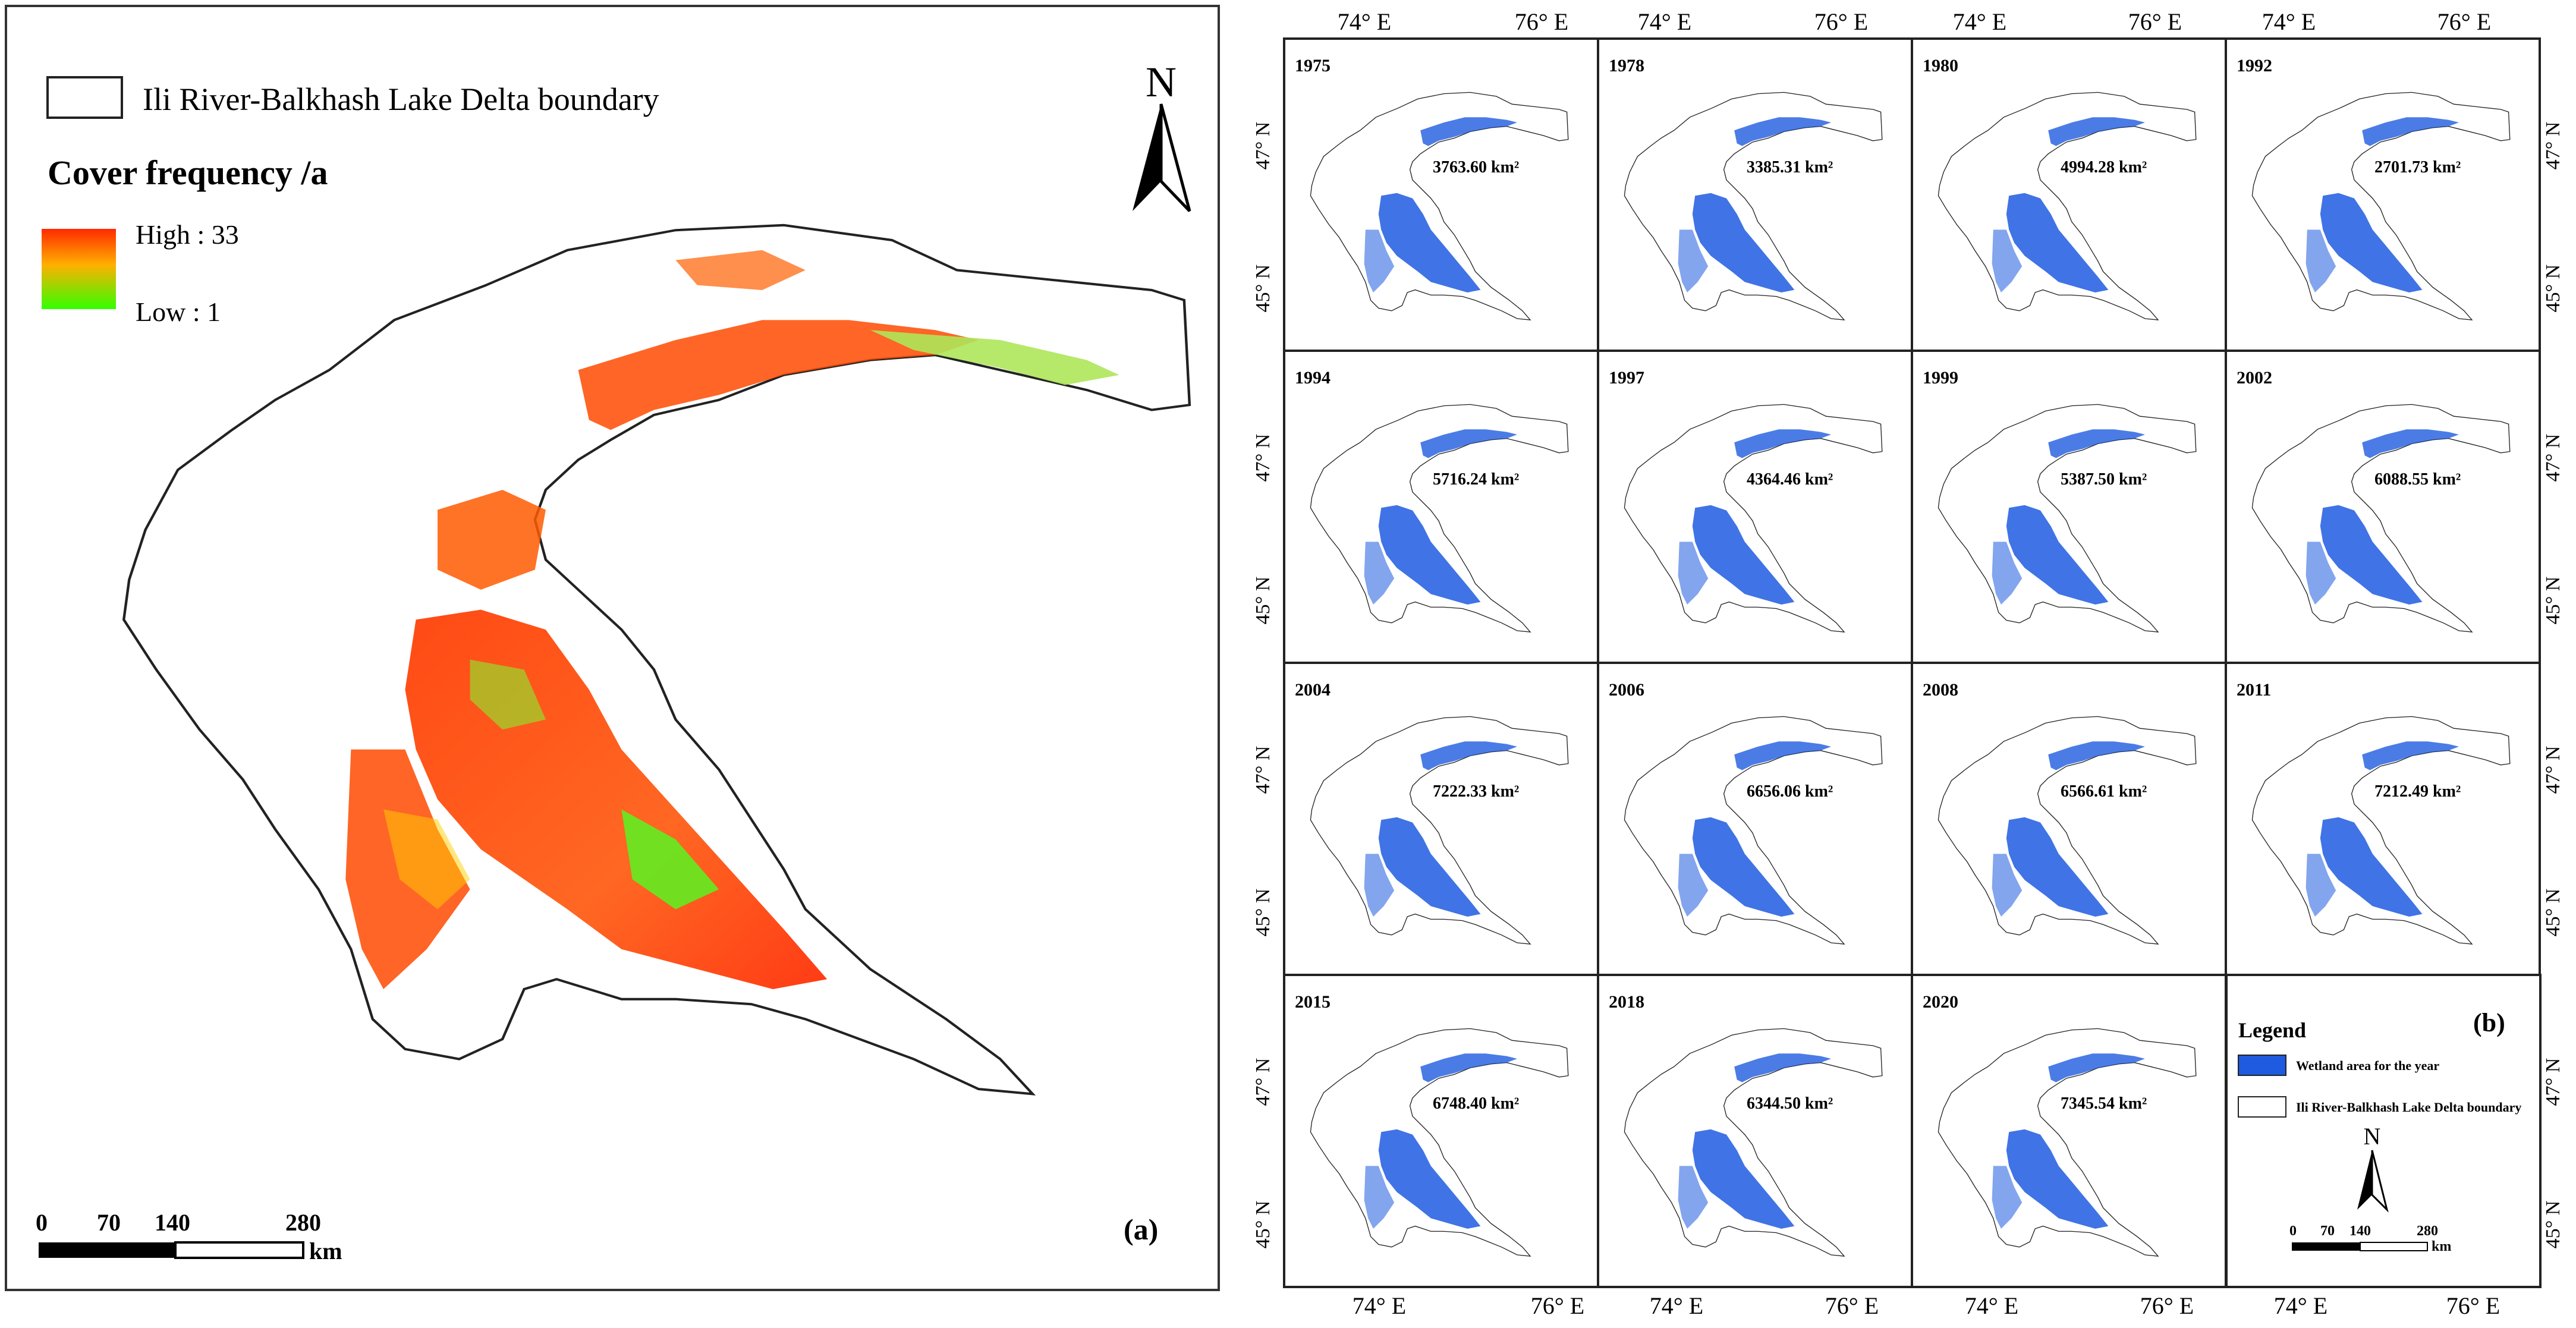 This screenshot has height=1328, width=2576. What do you see at coordinates (1755, 819) in the screenshot?
I see `year-cell: 2006 6656.06 km²` at bounding box center [1755, 819].